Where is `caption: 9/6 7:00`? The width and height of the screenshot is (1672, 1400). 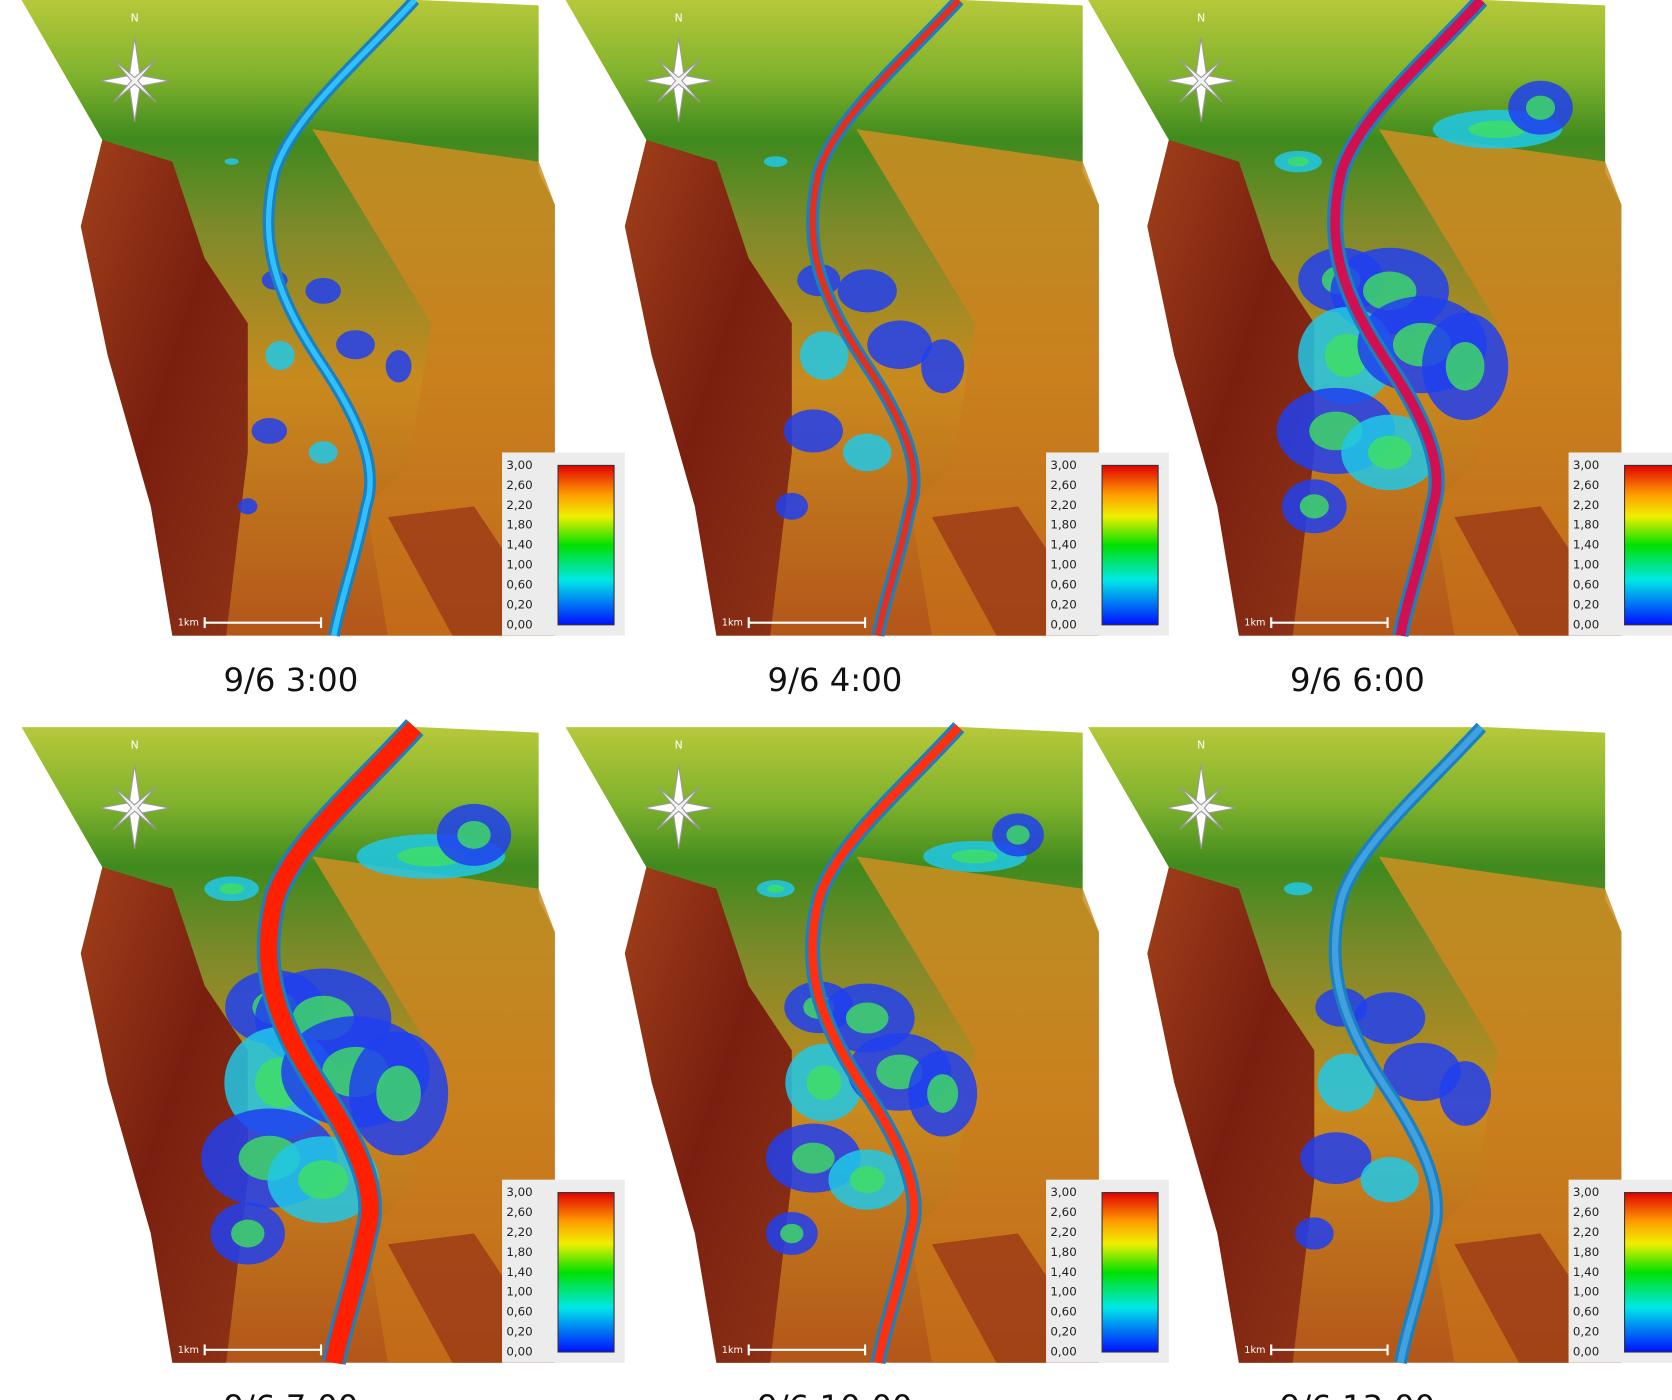 caption: 9/6 7:00 is located at coordinates (290, 1394).